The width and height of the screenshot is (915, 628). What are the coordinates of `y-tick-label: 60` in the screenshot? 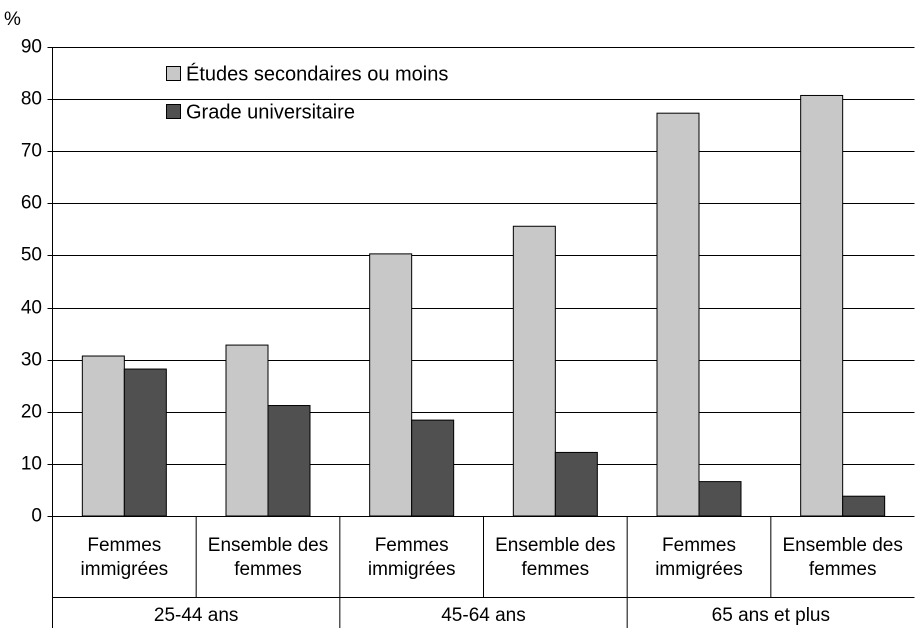 It's located at (31, 203).